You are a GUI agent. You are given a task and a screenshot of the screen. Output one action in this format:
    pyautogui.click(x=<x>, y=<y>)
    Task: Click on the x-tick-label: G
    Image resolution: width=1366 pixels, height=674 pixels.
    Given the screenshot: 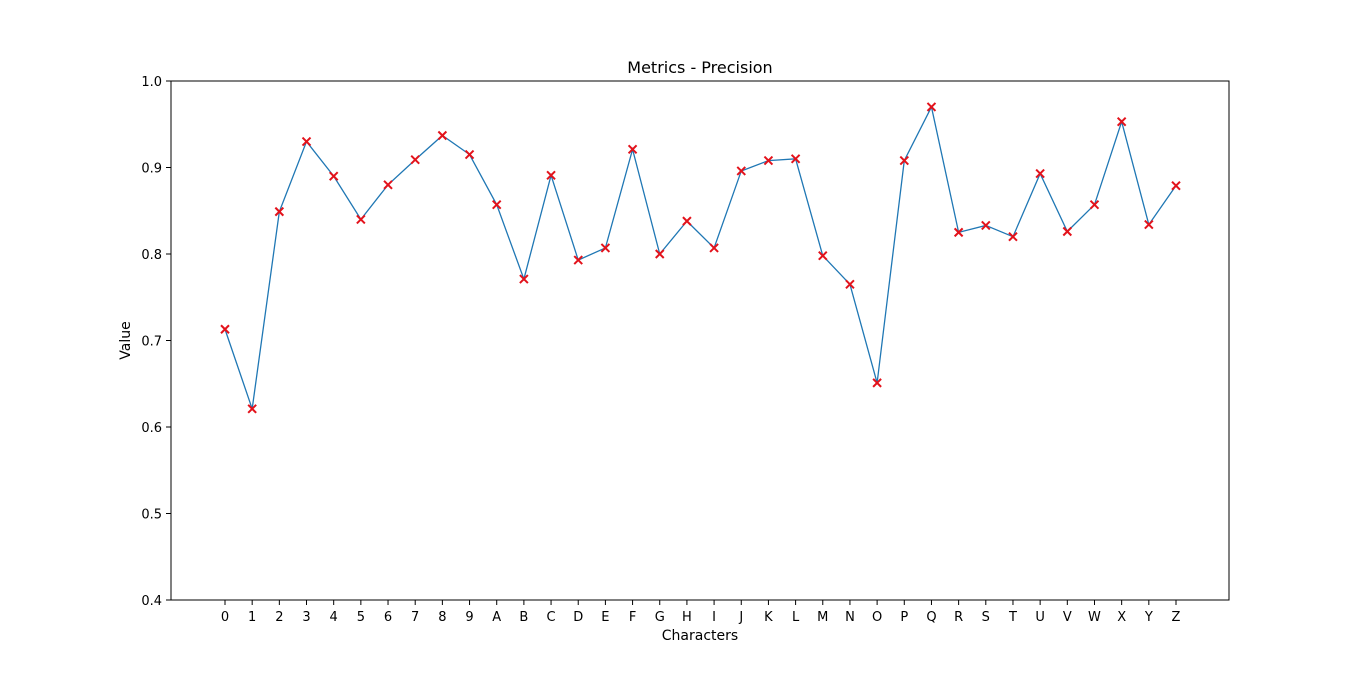 What is the action you would take?
    pyautogui.click(x=660, y=617)
    